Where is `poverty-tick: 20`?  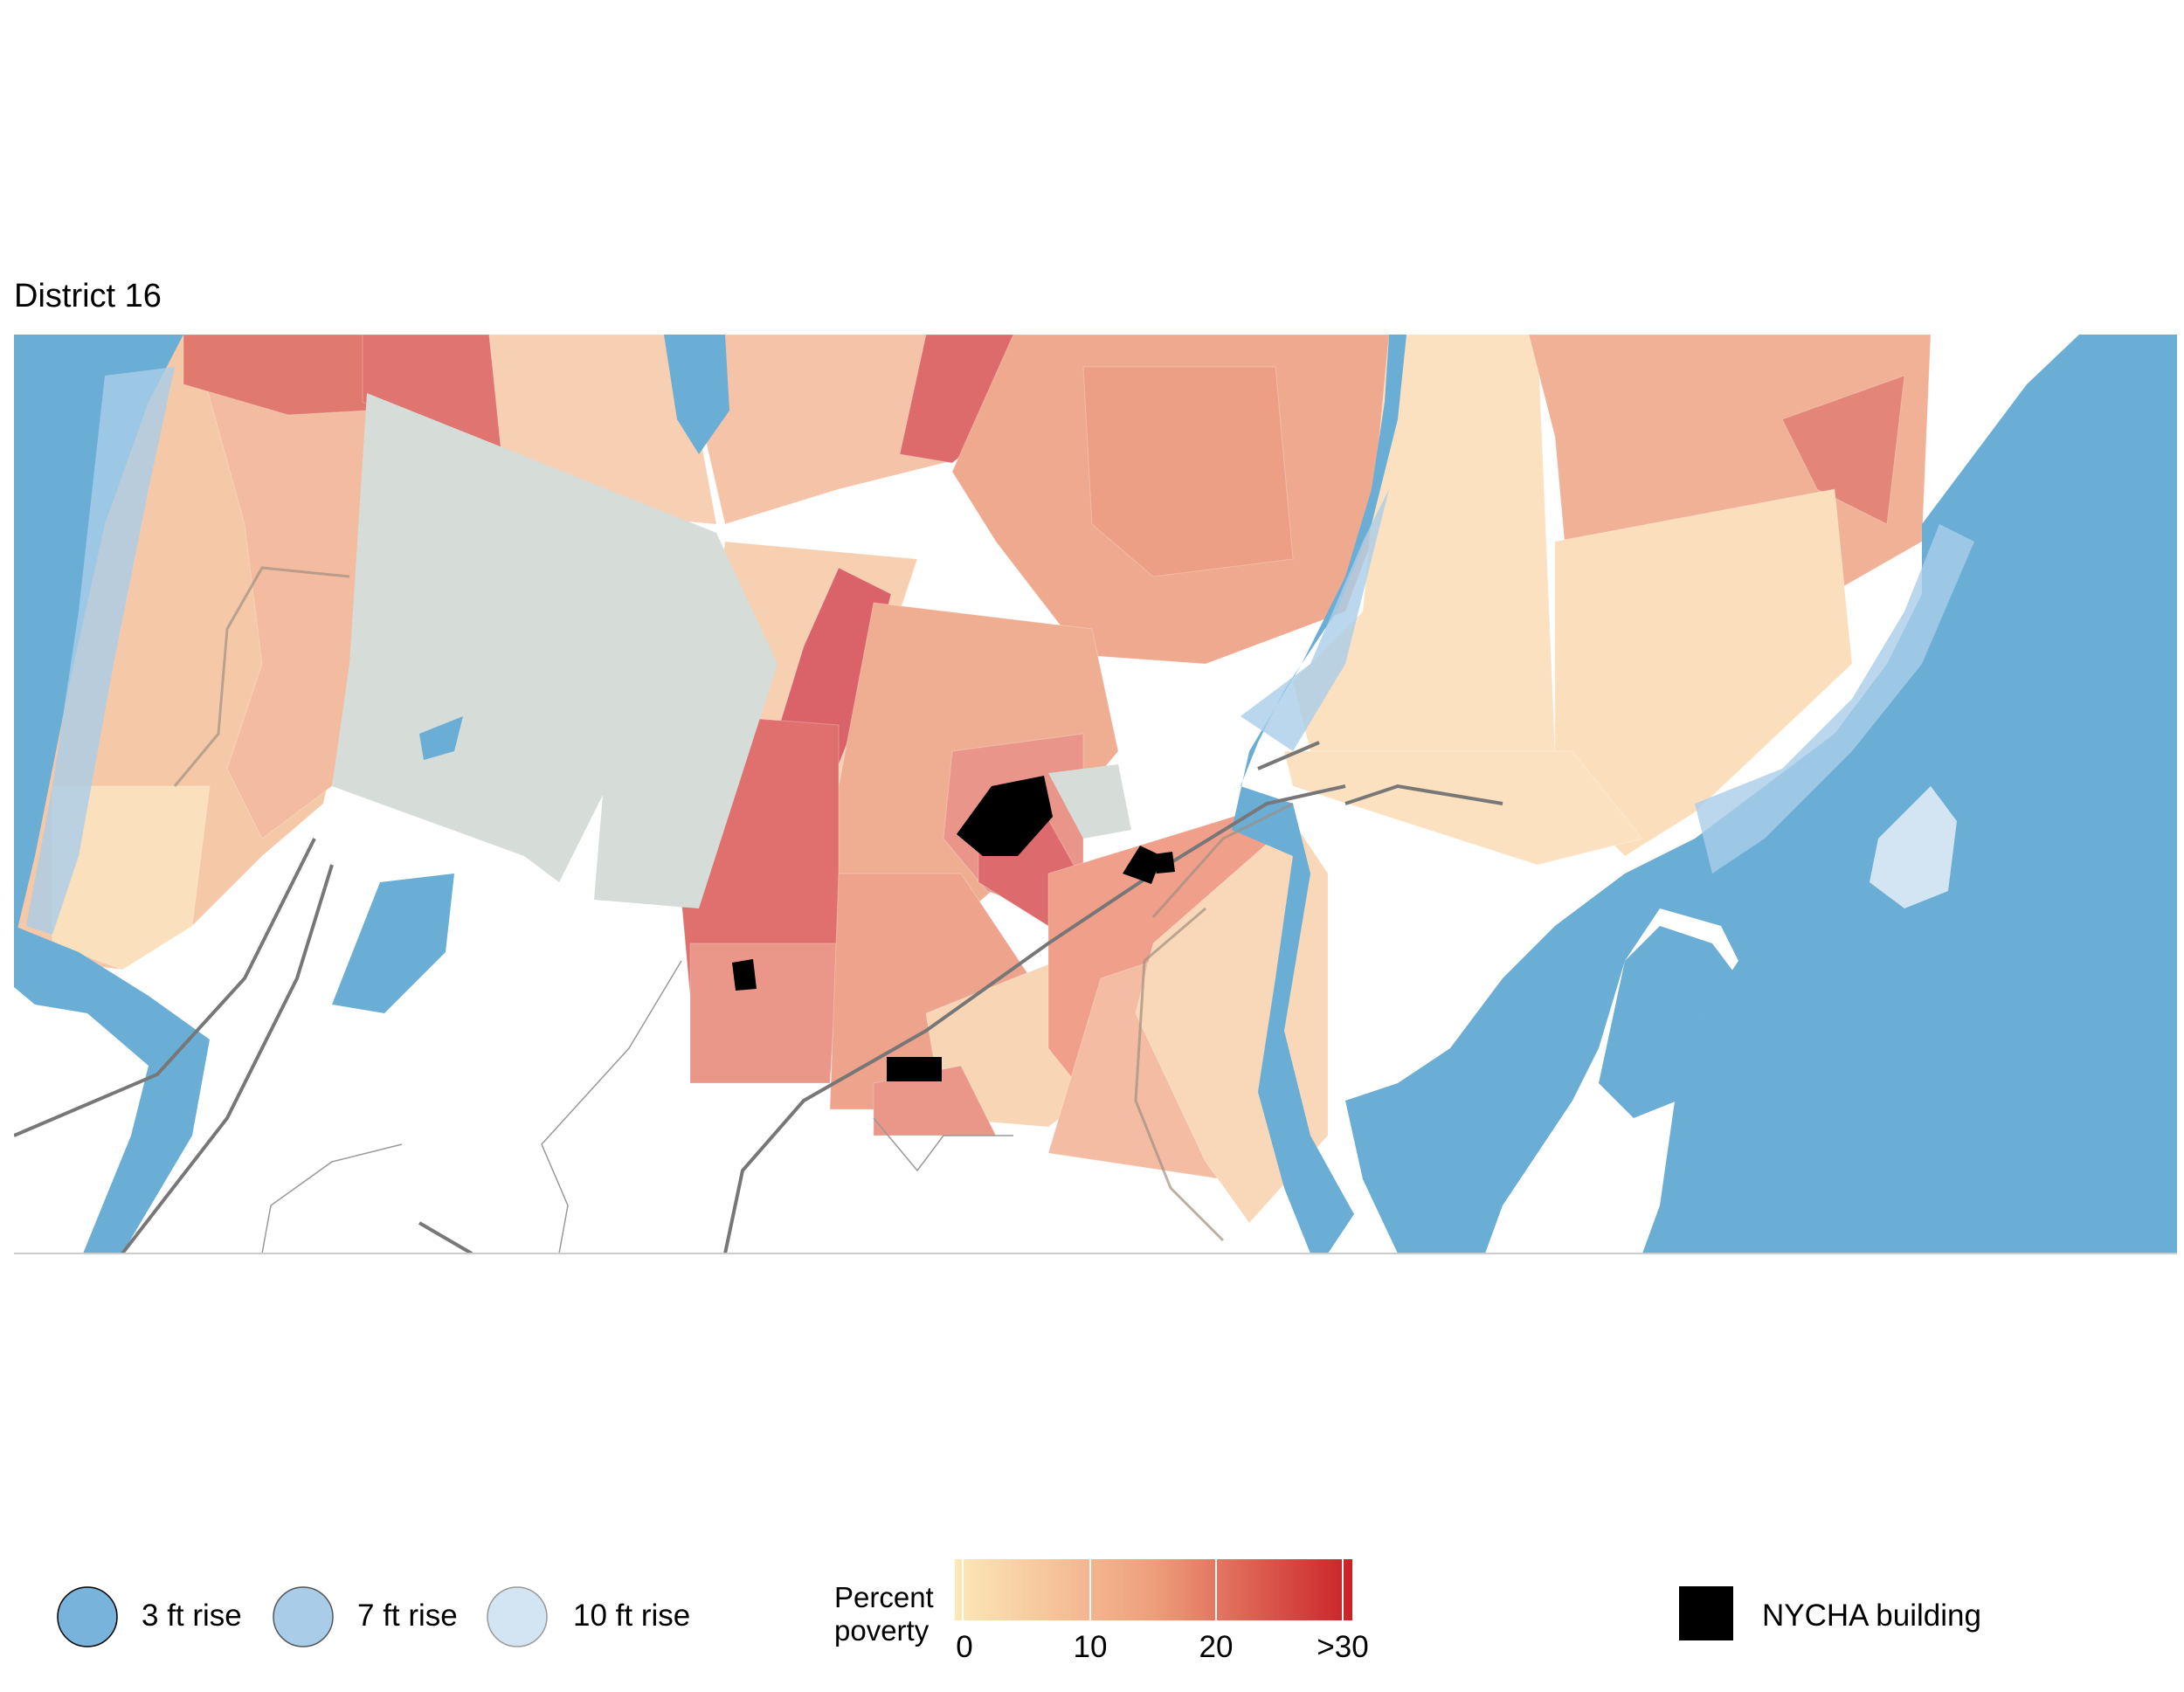 poverty-tick: 20 is located at coordinates (1216, 1647).